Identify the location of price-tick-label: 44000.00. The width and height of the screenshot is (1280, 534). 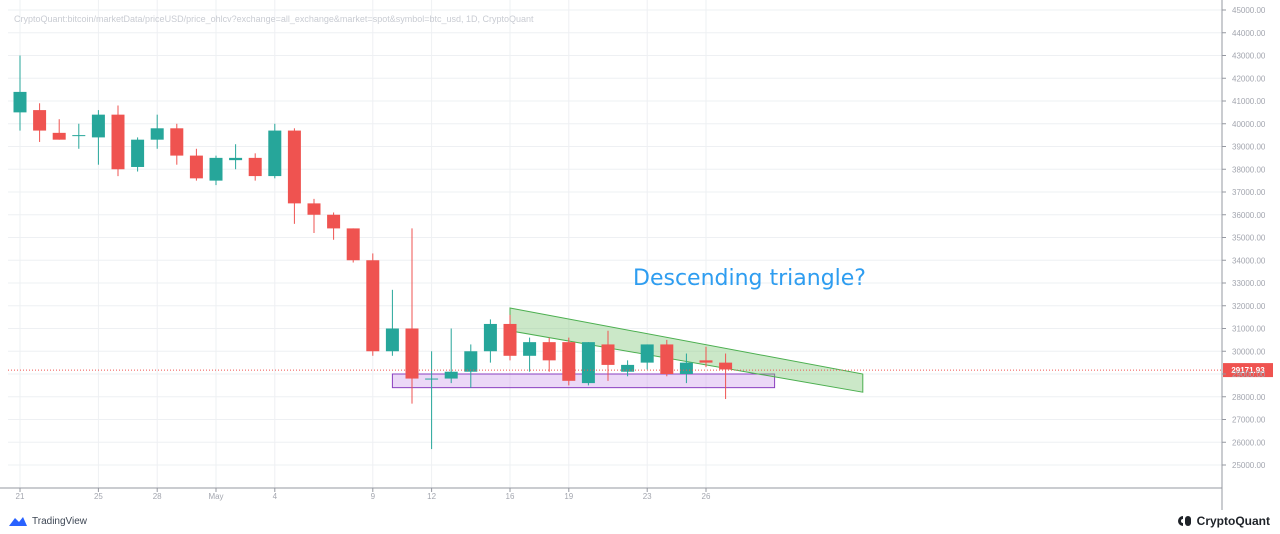
(1249, 33).